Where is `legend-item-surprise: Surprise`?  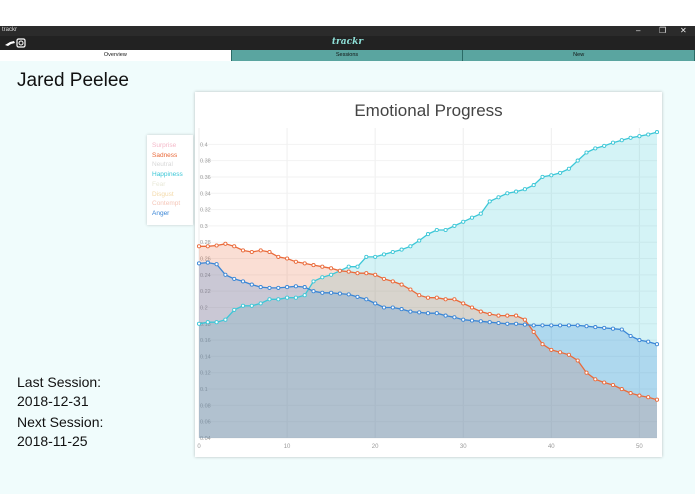 legend-item-surprise: Surprise is located at coordinates (164, 145).